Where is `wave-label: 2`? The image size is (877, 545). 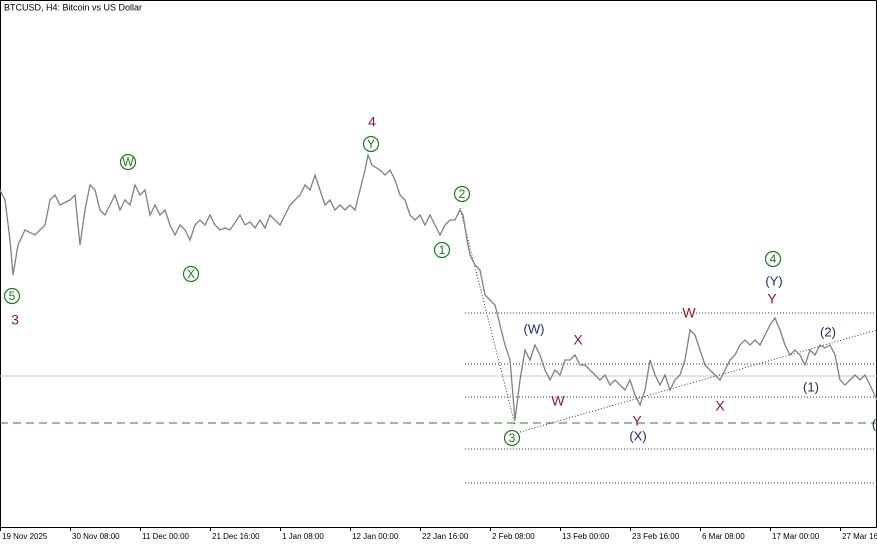
wave-label: 2 is located at coordinates (462, 194).